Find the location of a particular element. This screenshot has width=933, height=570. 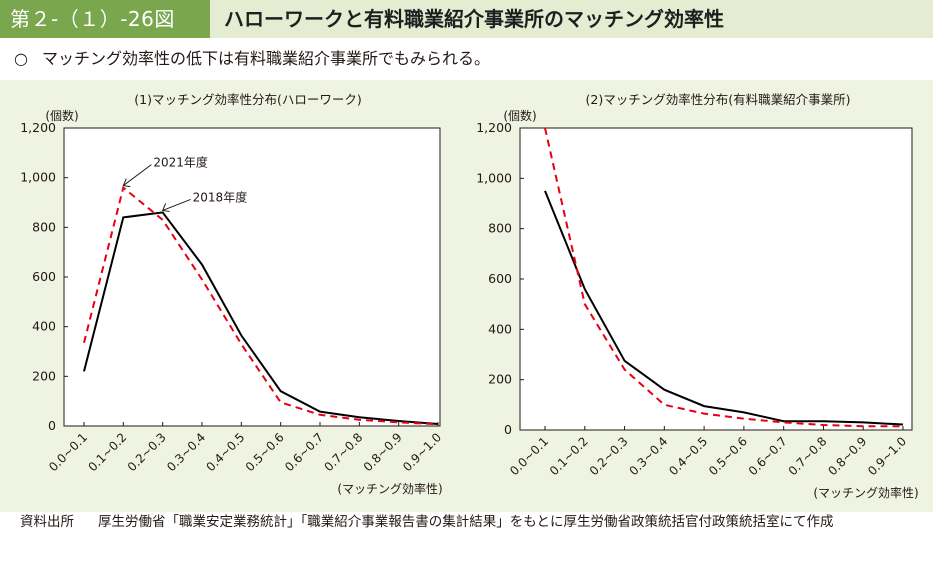

chart-title-1: (1)マッチング効率性分布(ハローワーク) is located at coordinates (247, 99).